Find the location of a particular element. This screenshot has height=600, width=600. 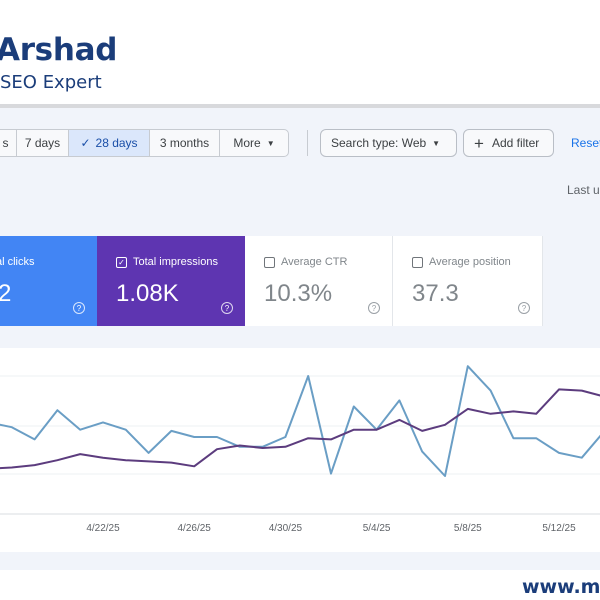

add-filter-button: + Add filter is located at coordinates (508, 143).